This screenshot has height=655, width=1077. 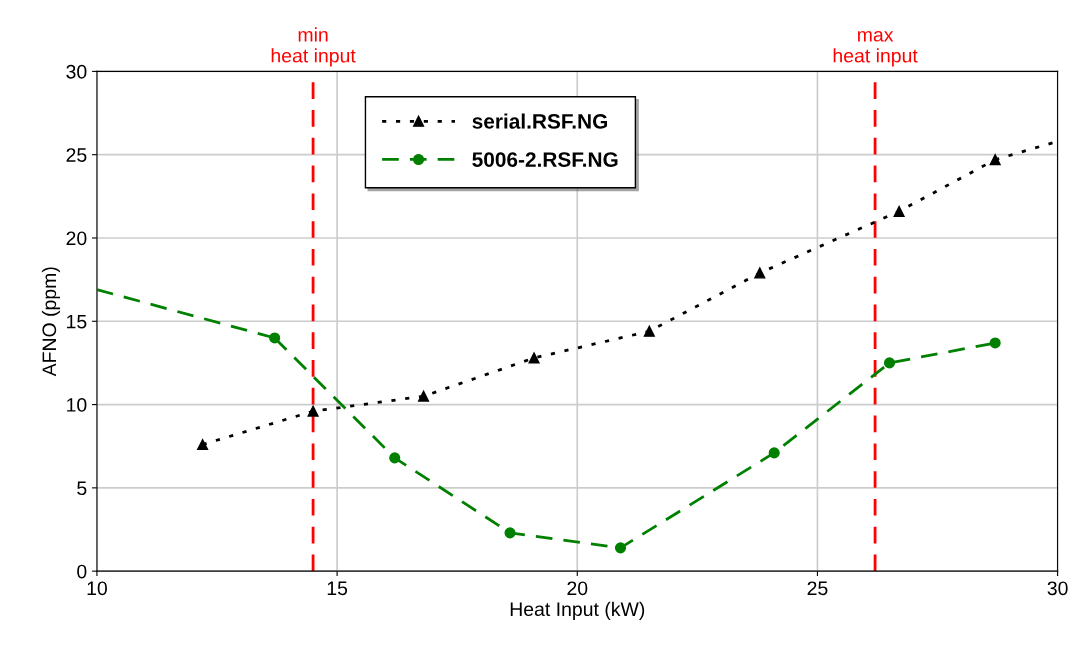 What do you see at coordinates (82, 571) in the screenshot?
I see `y-tick-label: 0` at bounding box center [82, 571].